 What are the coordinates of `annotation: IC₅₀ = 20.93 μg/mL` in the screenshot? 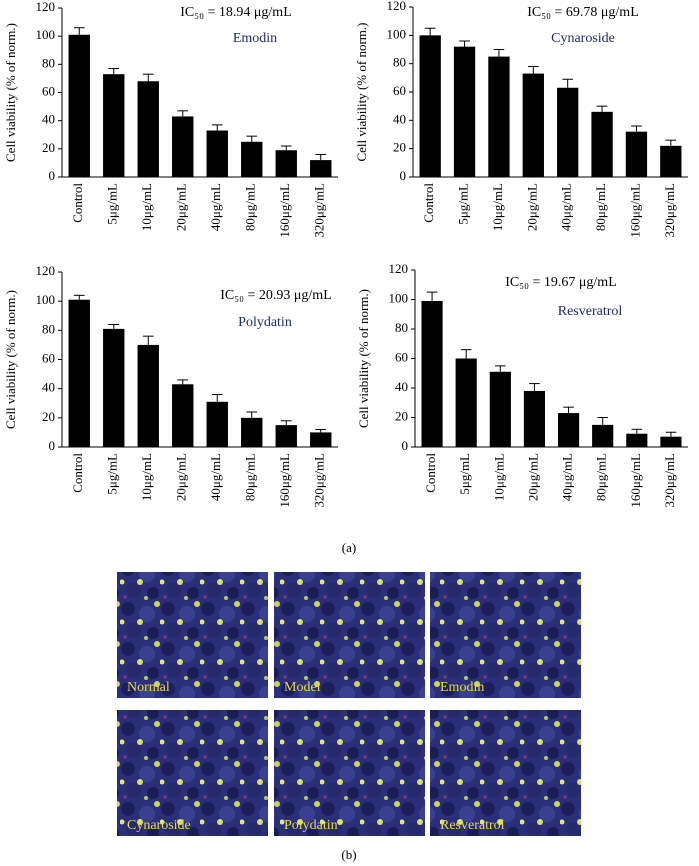 It's located at (276, 295).